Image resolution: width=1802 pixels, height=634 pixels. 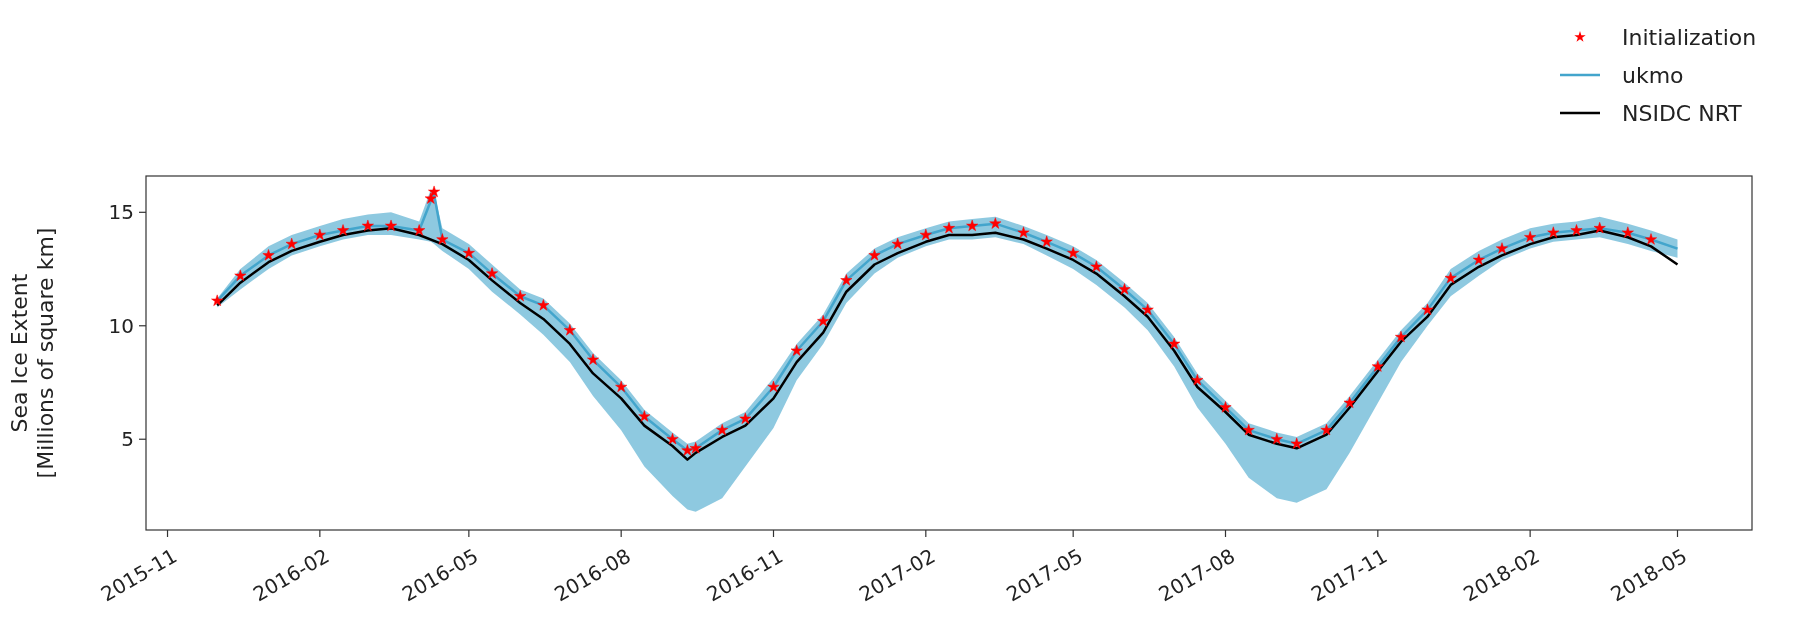 I want to click on legend-label: NSIDC NRT, so click(x=1682, y=113).